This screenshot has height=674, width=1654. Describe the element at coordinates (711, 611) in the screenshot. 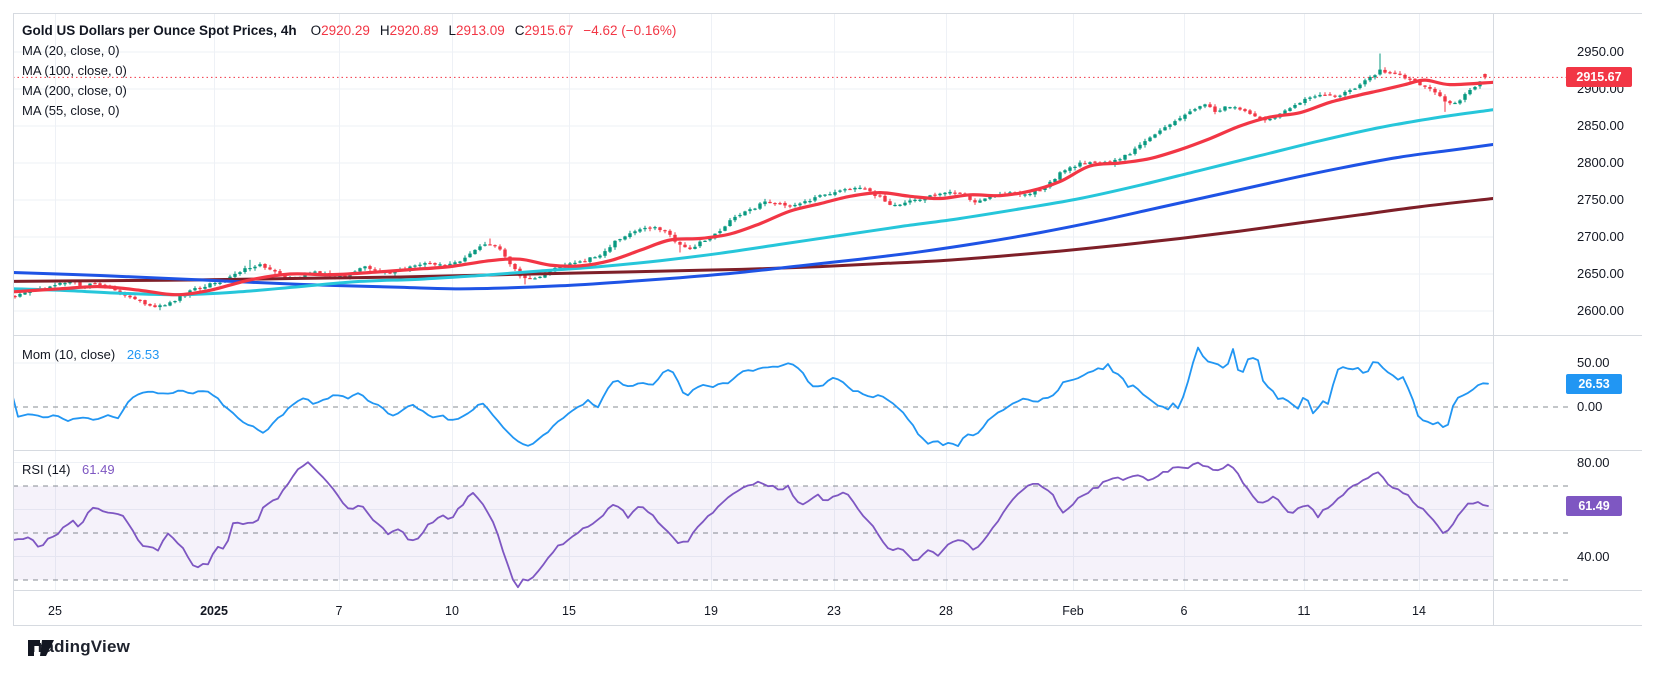

I see `time-axis-label: 19` at that location.